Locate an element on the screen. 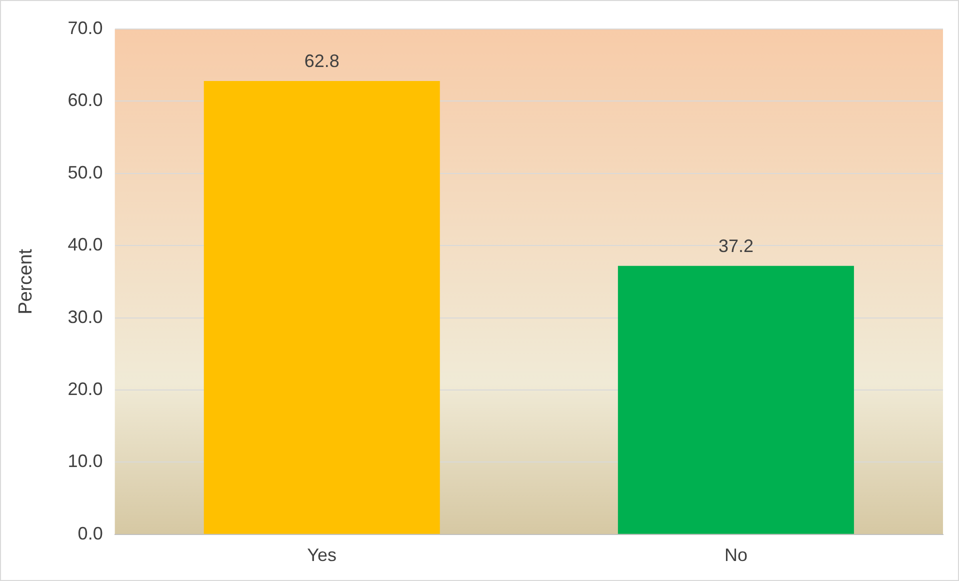 The height and width of the screenshot is (581, 959). y-tick-label: 40.0 is located at coordinates (85, 244).